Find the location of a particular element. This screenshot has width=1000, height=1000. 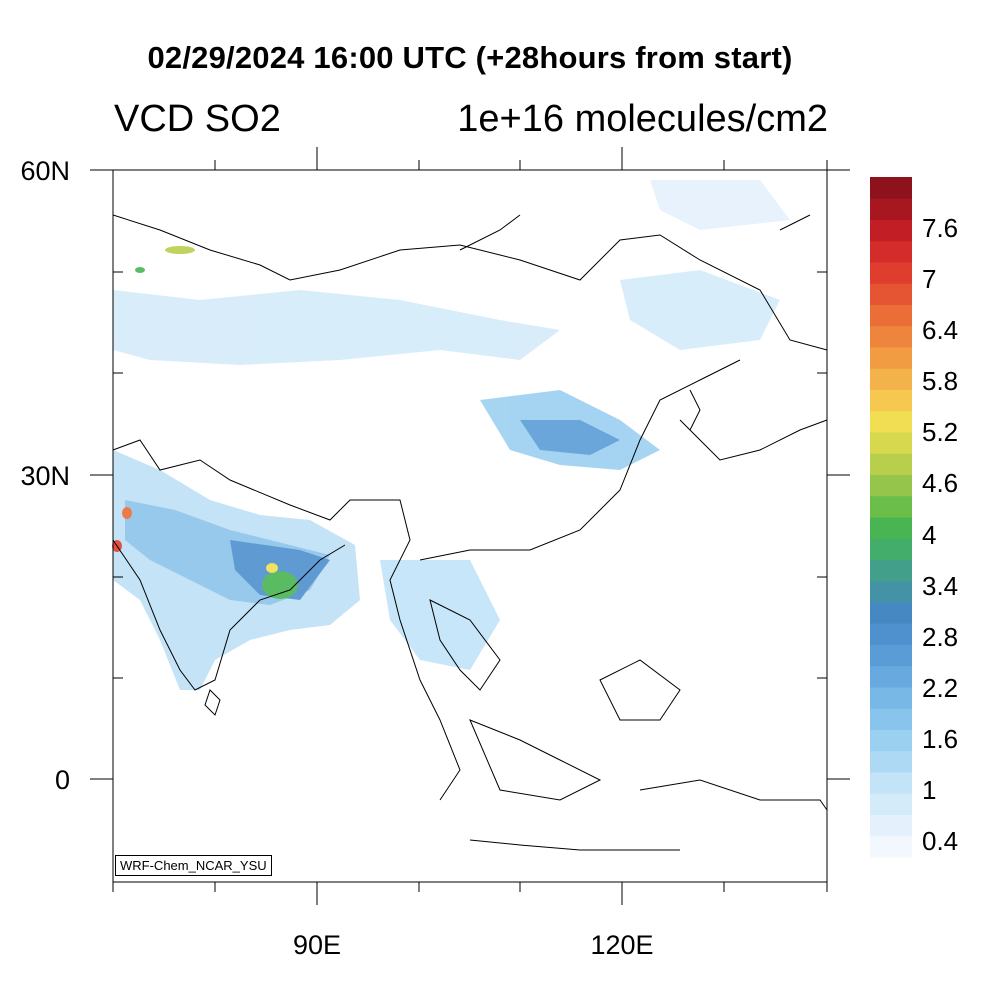

units-label: 1e+16 molecules/cm2 is located at coordinates (642, 119).